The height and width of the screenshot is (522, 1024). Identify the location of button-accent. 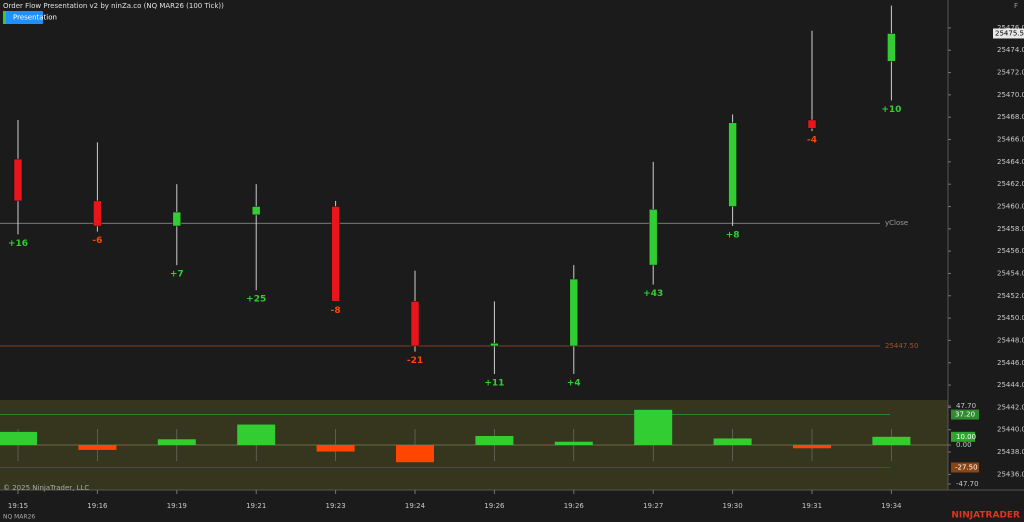
(4, 17).